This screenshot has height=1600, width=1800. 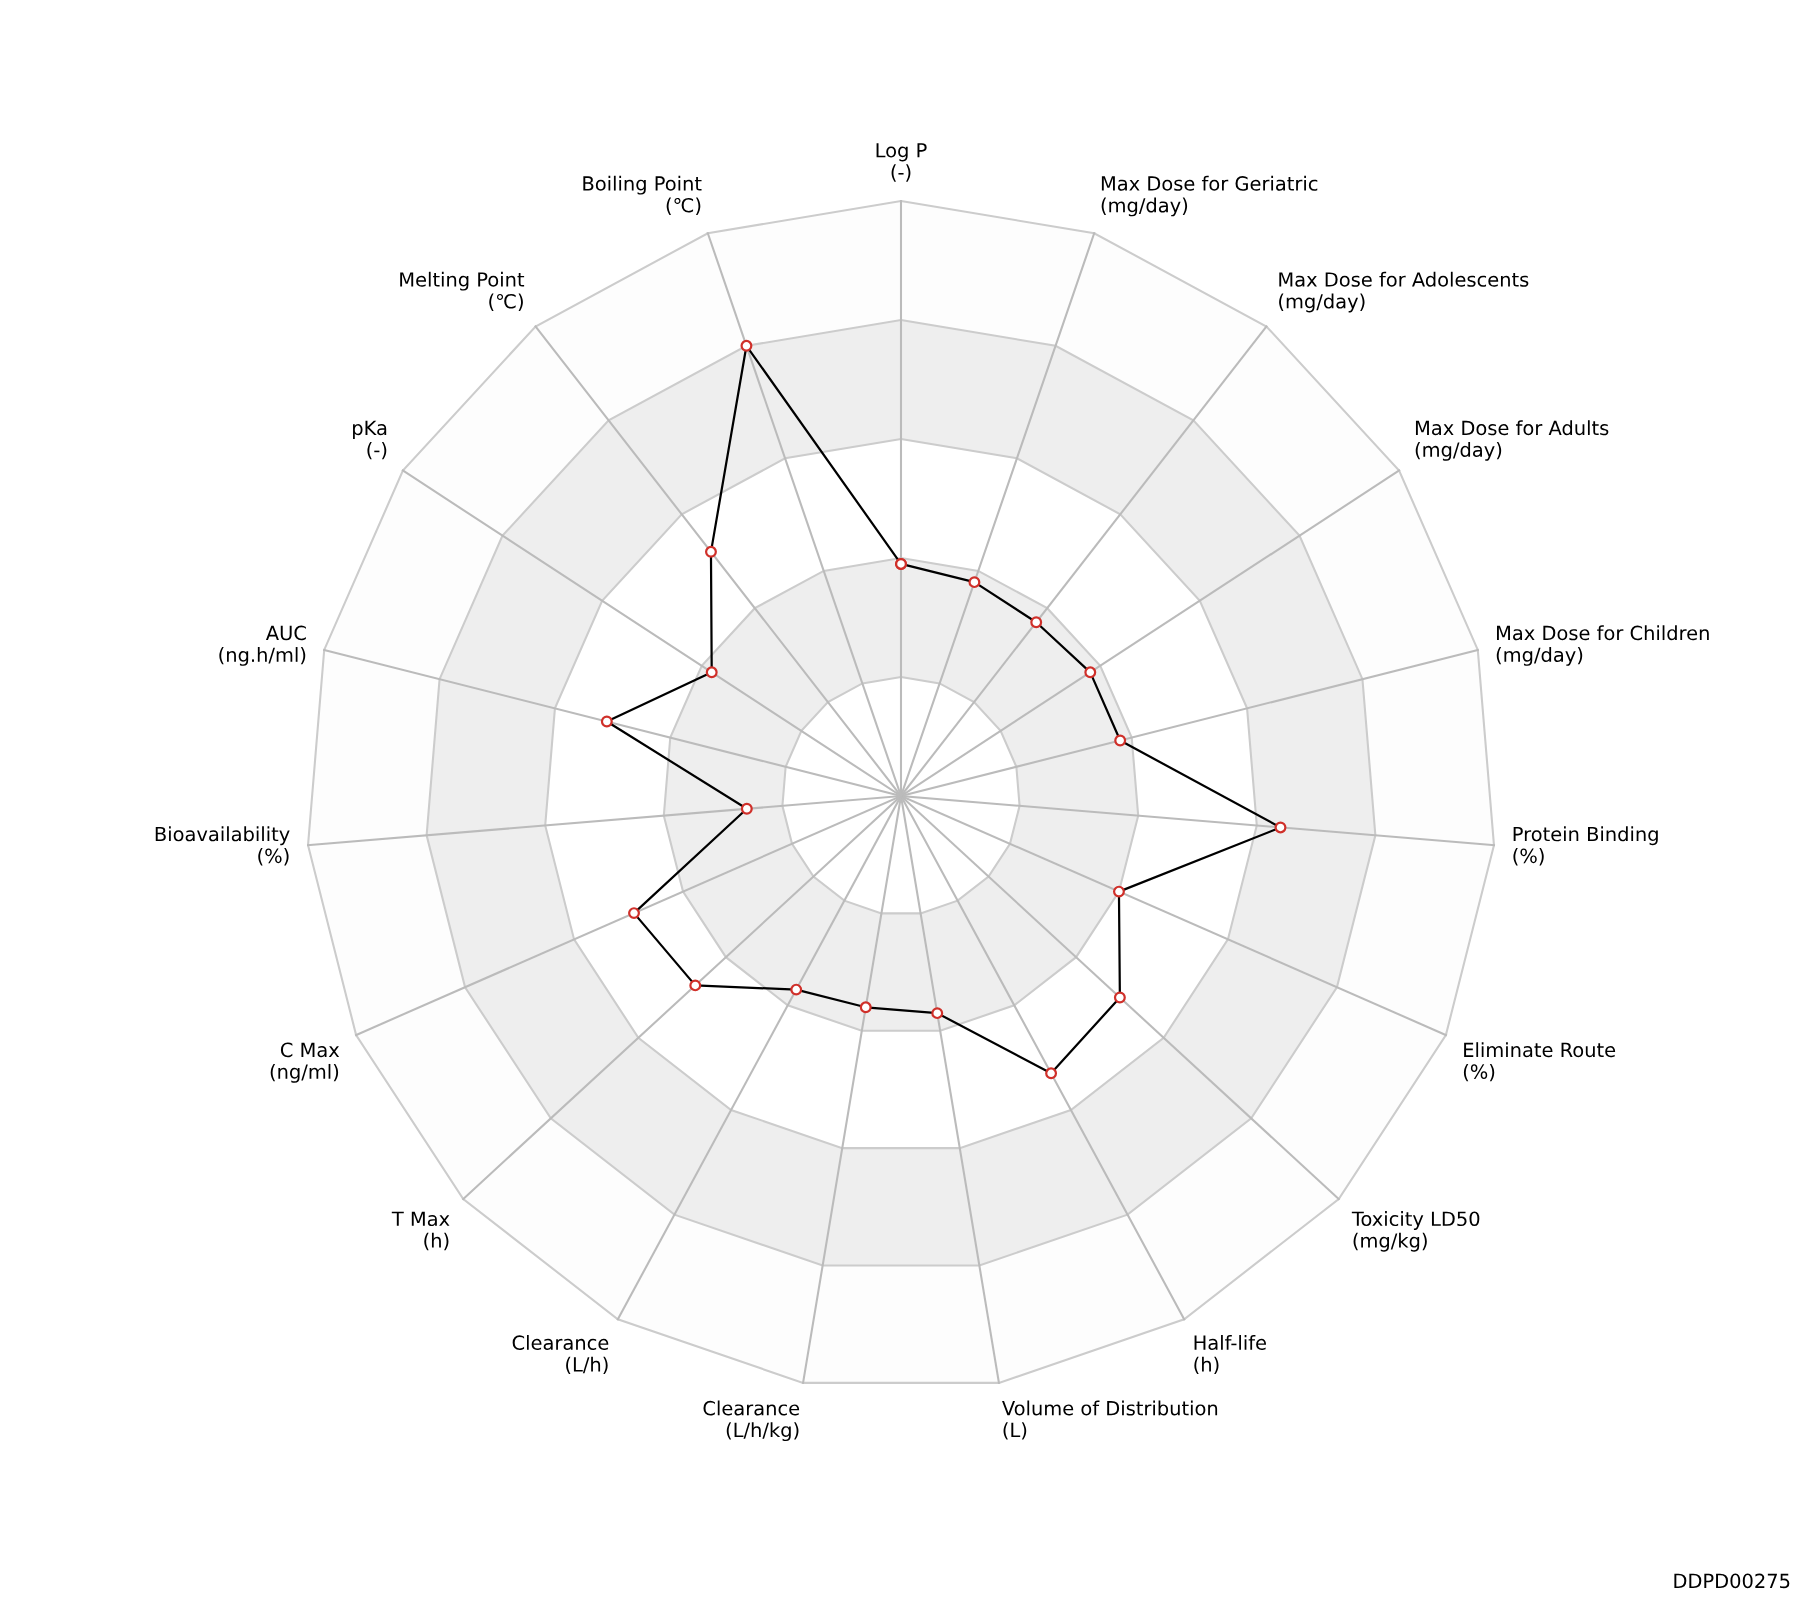 I want to click on spoke-label: T Max (h), so click(x=420, y=1231).